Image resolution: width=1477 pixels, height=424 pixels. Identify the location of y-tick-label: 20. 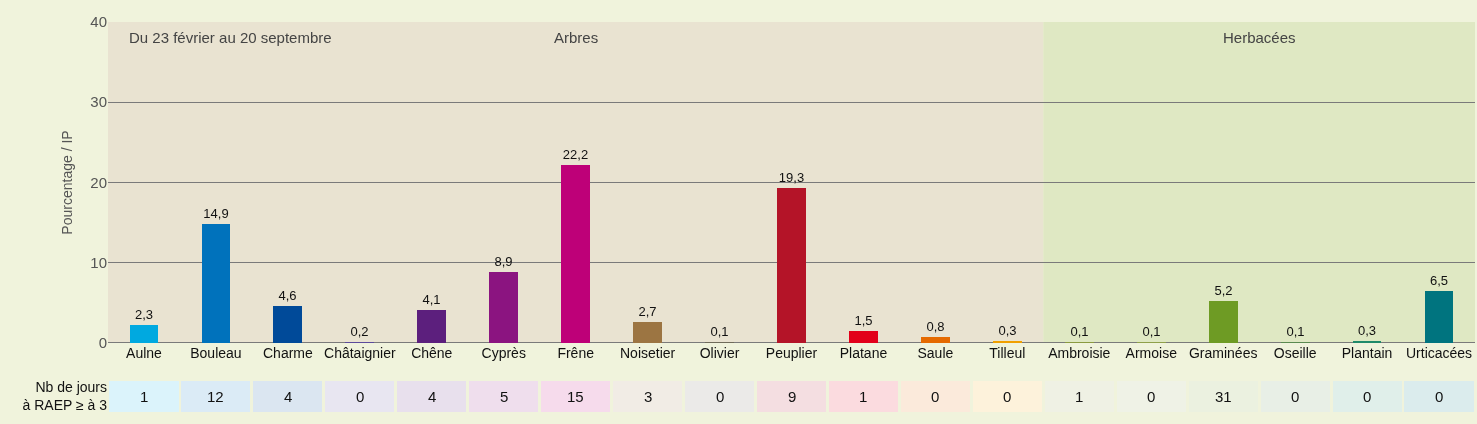
(98, 182).